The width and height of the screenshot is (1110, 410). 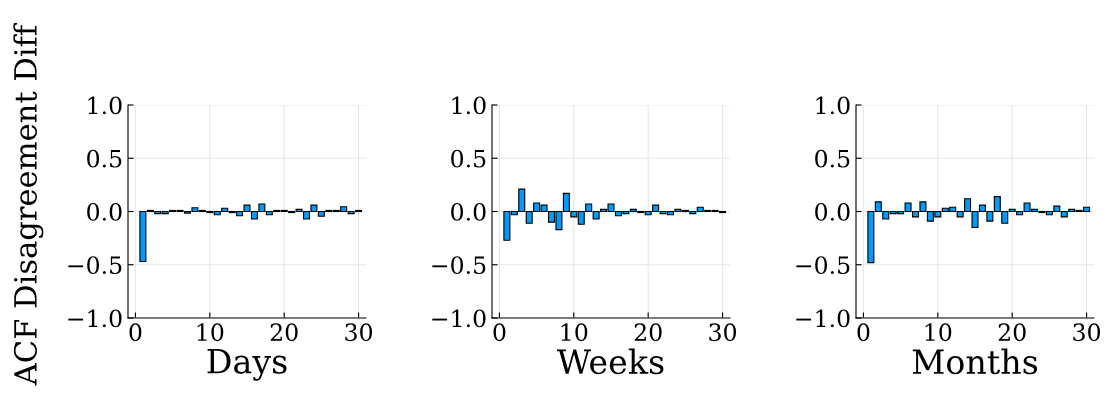 What do you see at coordinates (28, 204) in the screenshot?
I see `y-axis-title: ACF Disagreement Diff` at bounding box center [28, 204].